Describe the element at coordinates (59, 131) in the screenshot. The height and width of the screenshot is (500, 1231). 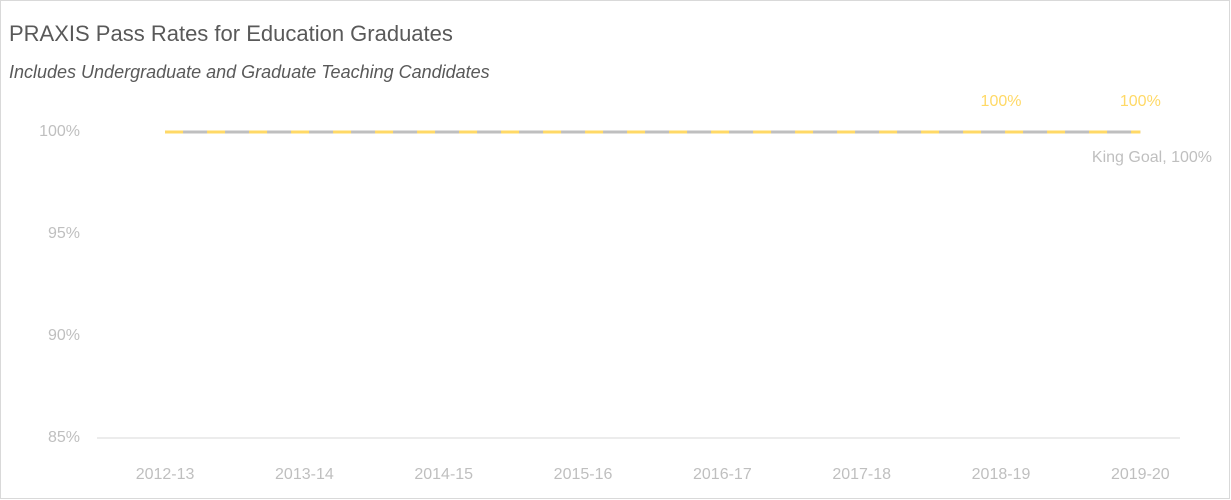
I see `y-tick-label: 100%` at that location.